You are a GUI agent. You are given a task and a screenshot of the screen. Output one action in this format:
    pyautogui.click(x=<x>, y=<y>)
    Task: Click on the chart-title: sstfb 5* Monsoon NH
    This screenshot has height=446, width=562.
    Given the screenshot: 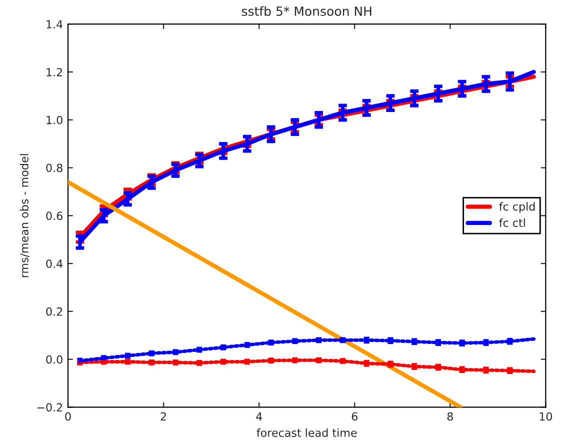 What is the action you would take?
    pyautogui.click(x=307, y=11)
    